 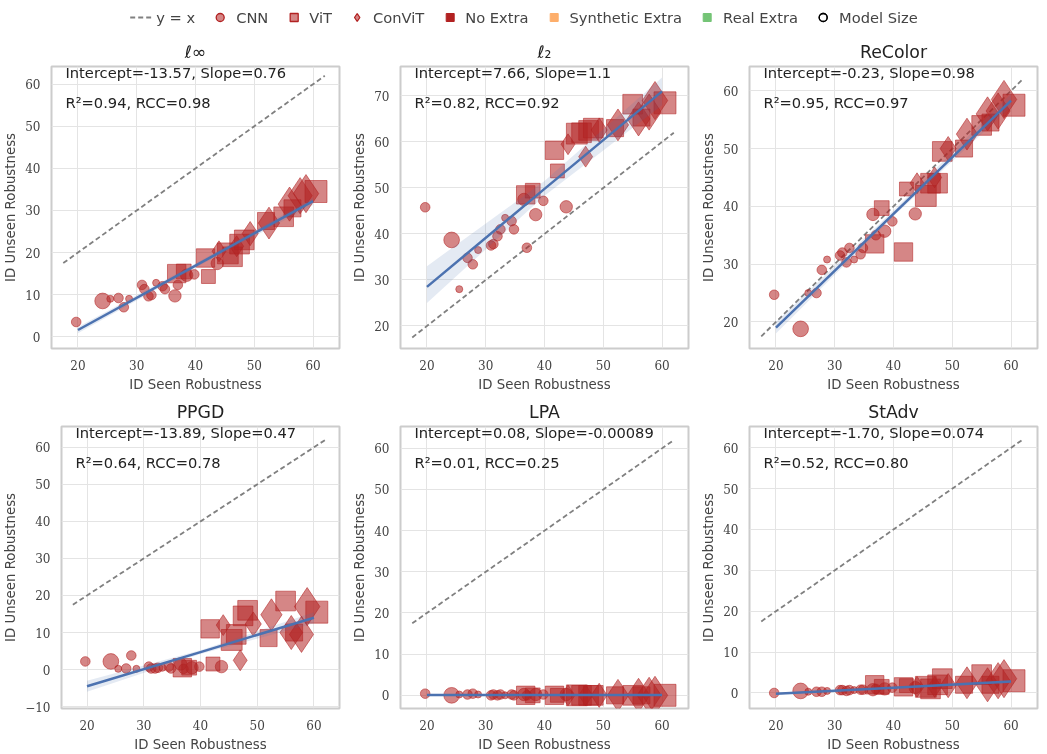 I want to click on annotation: R²=0.52, RCC=0.80, so click(x=836, y=462).